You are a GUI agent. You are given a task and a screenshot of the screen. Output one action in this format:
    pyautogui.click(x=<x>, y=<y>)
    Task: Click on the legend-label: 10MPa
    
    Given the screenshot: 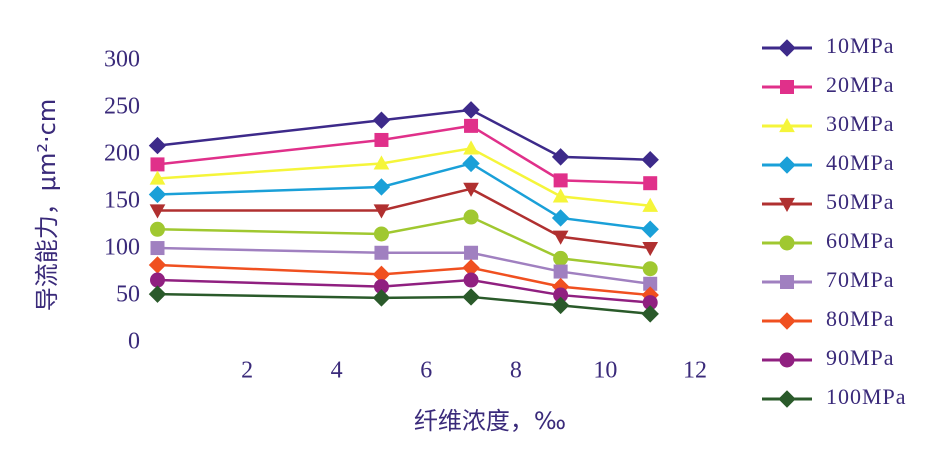 What is the action you would take?
    pyautogui.click(x=860, y=45)
    